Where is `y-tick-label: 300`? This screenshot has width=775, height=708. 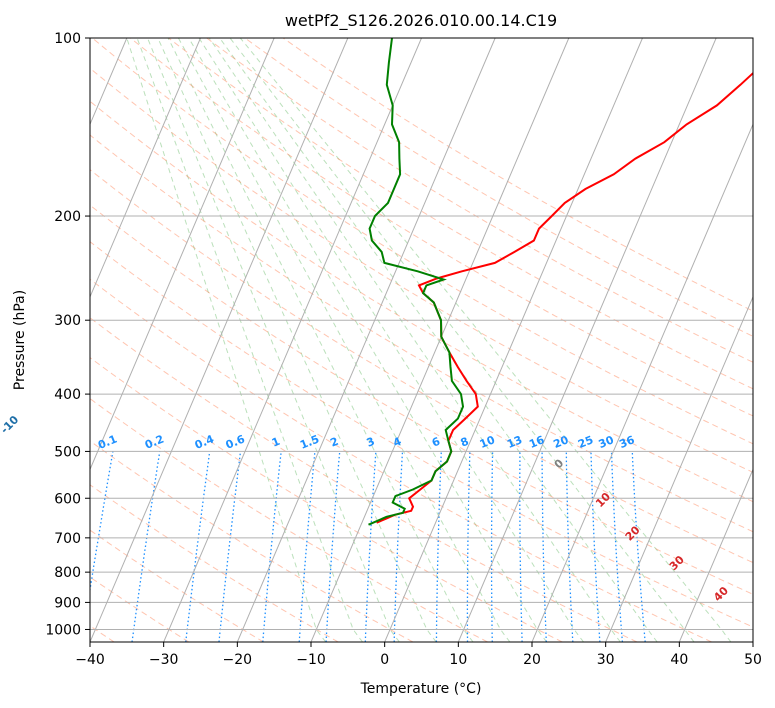 y-tick-label: 300 is located at coordinates (67, 321).